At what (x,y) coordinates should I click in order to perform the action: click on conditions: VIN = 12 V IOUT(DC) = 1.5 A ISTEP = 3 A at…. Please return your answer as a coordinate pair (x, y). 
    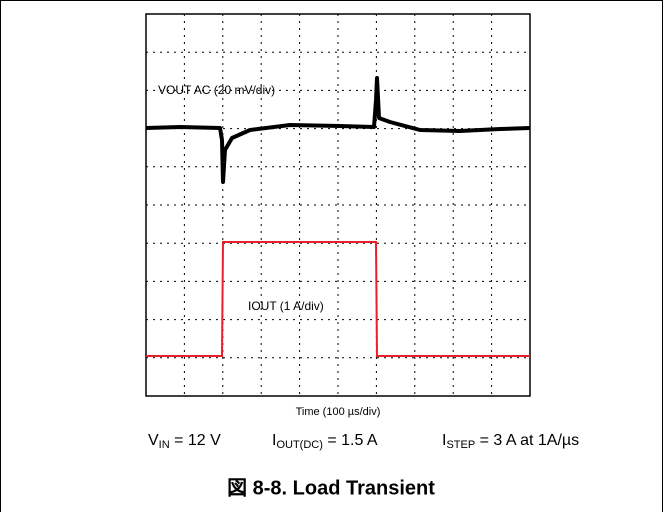
    Looking at the image, I should click on (363, 441).